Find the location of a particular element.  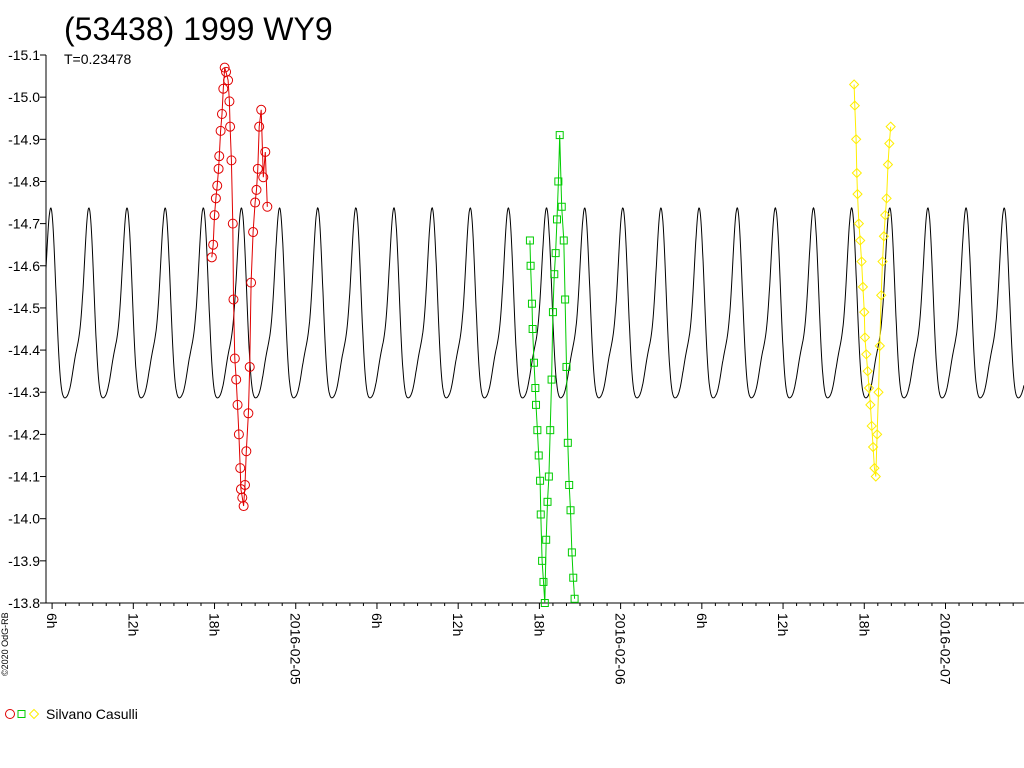

y-tick-label: -15.0 is located at coordinates (24, 97).